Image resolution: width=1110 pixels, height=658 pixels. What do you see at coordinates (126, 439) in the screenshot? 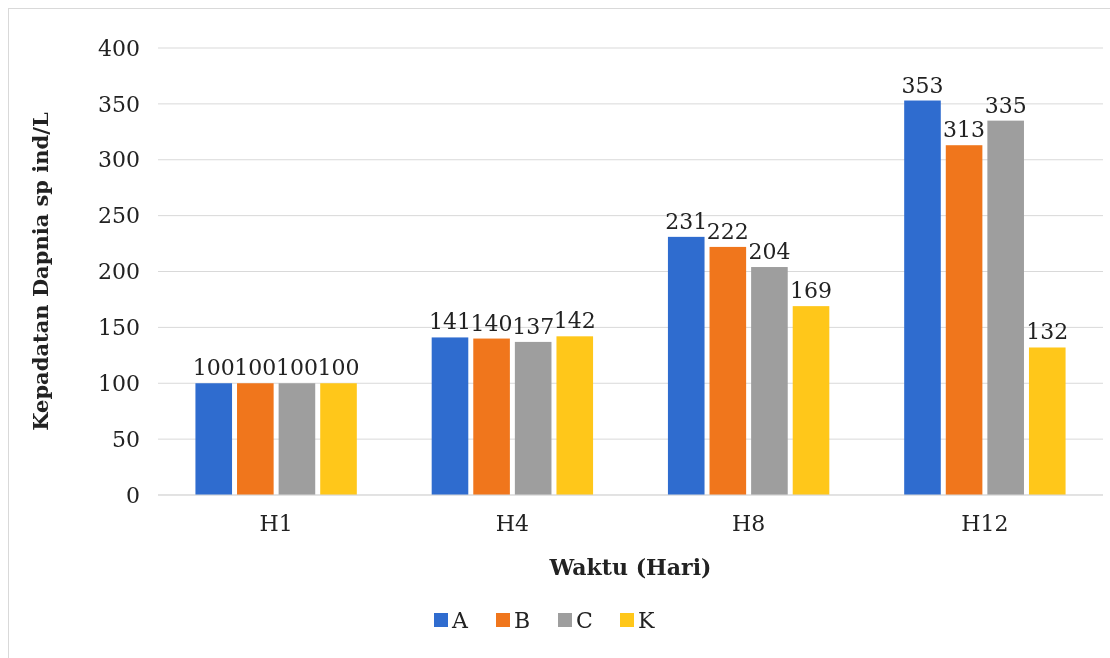
I see `y-tick-label: 50` at bounding box center [126, 439].